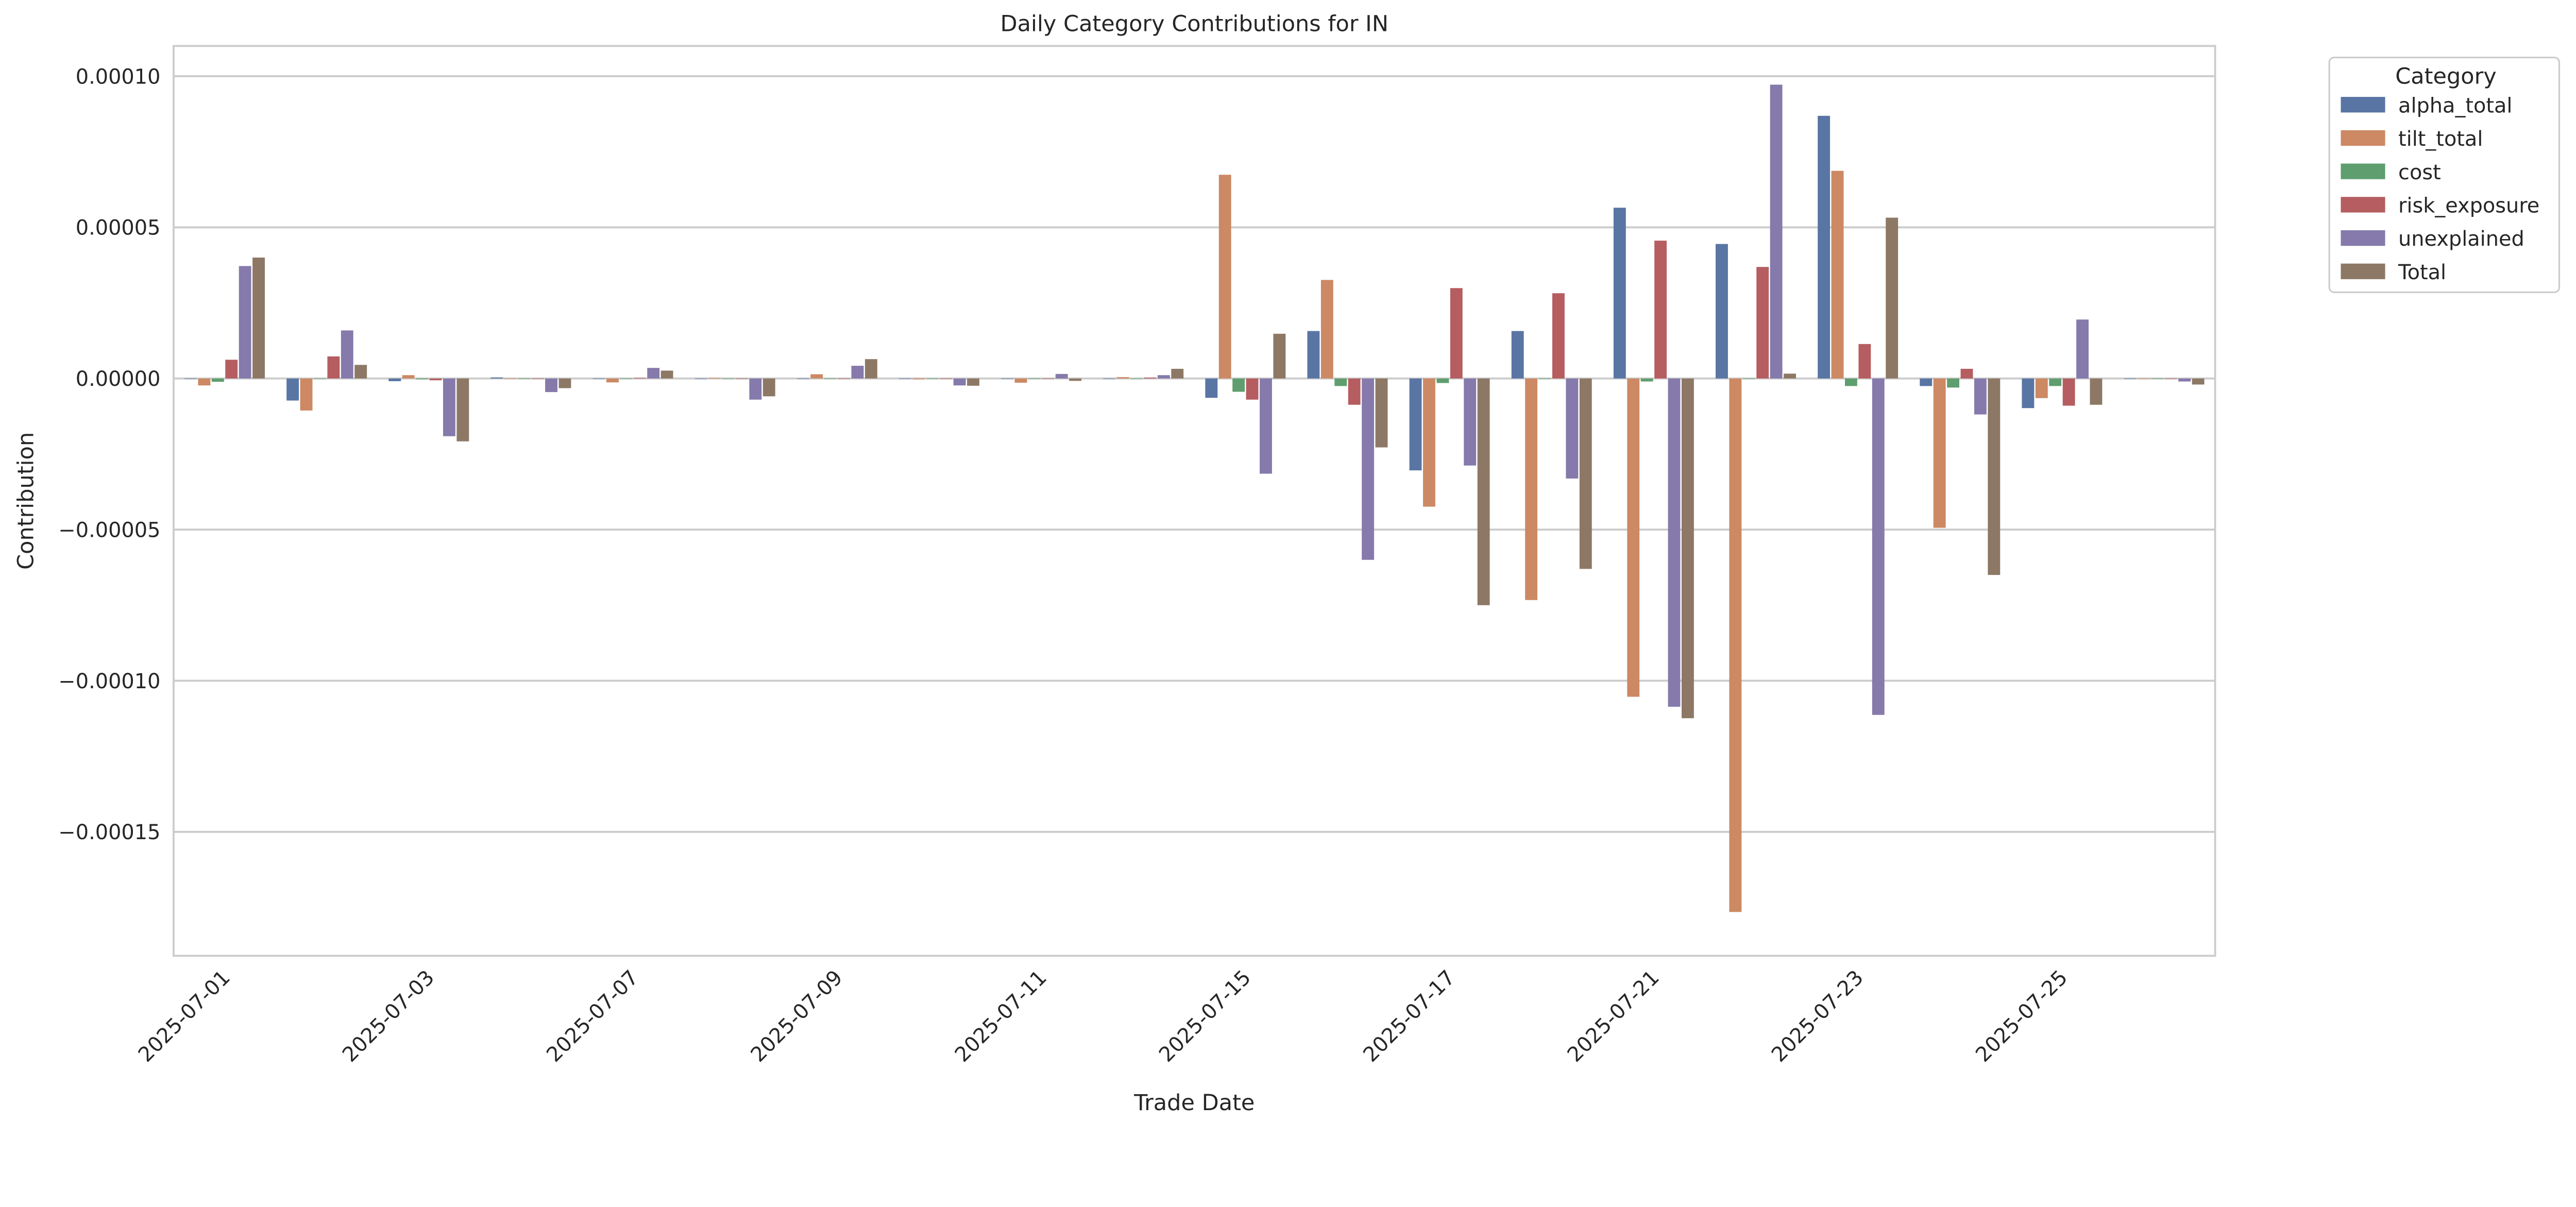  What do you see at coordinates (1194, 1103) in the screenshot?
I see `x-axis-label: Trade Date` at bounding box center [1194, 1103].